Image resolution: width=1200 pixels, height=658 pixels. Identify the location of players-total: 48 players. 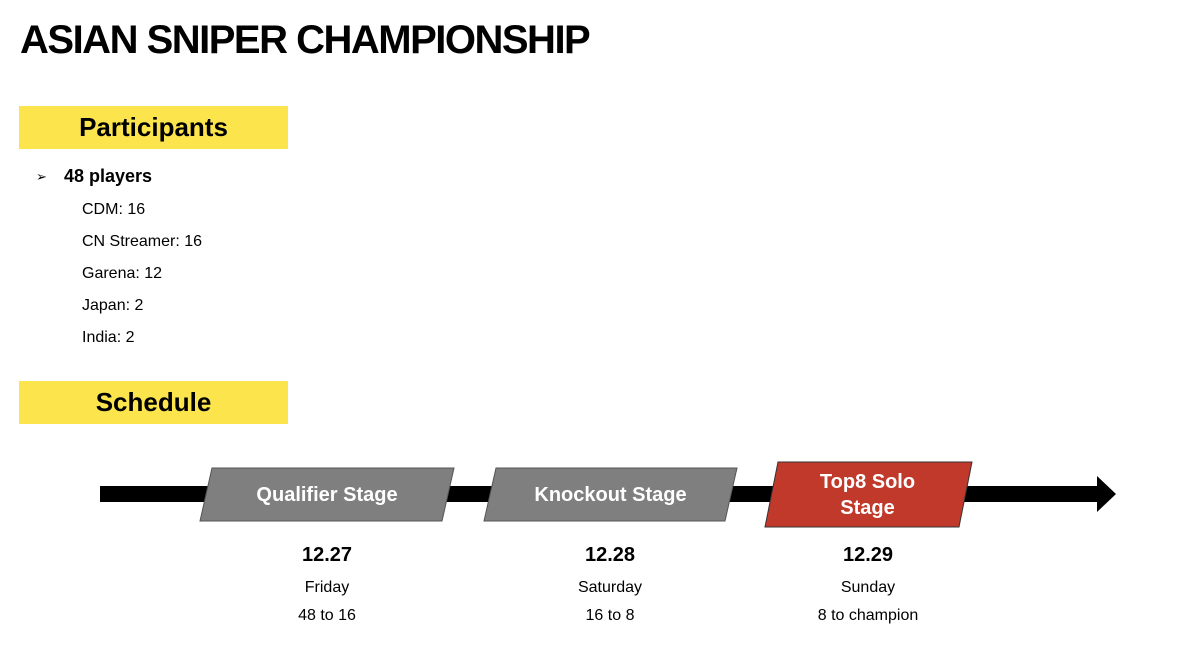
(108, 176).